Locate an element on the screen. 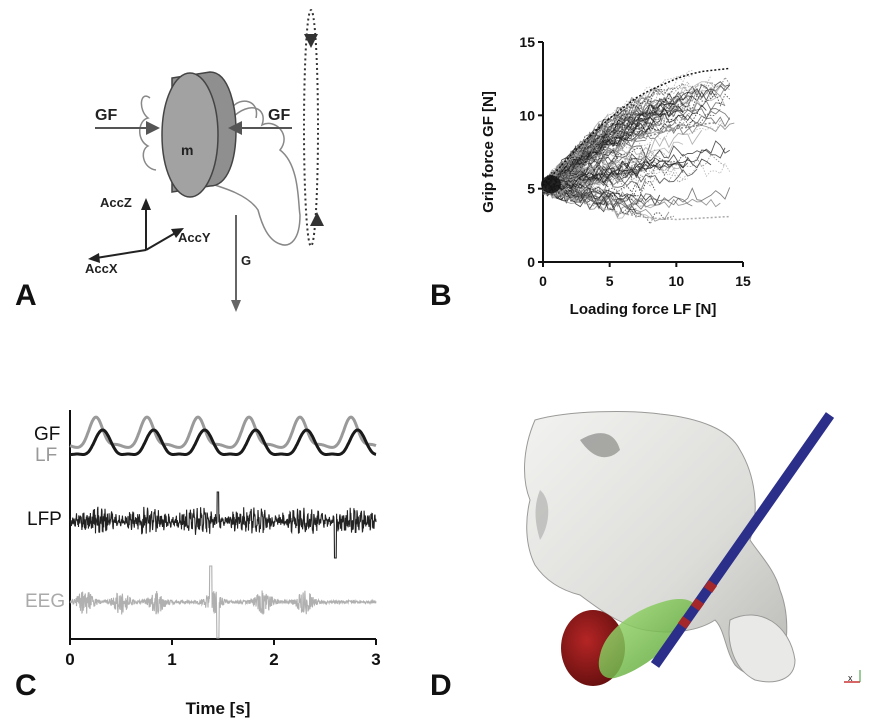 The image size is (869, 720). acc-y-label: AccY is located at coordinates (194, 237).